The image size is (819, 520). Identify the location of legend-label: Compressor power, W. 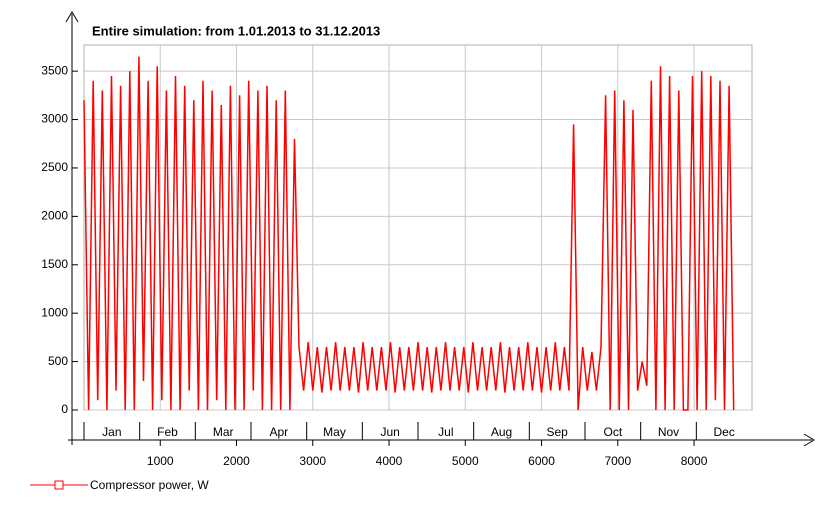
(149, 485).